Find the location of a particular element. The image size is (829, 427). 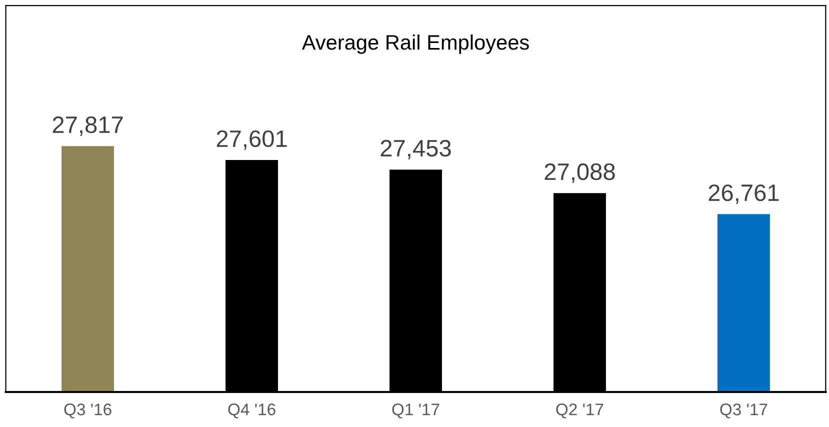

x-tick-label: Q3 '16 is located at coordinates (88, 411).